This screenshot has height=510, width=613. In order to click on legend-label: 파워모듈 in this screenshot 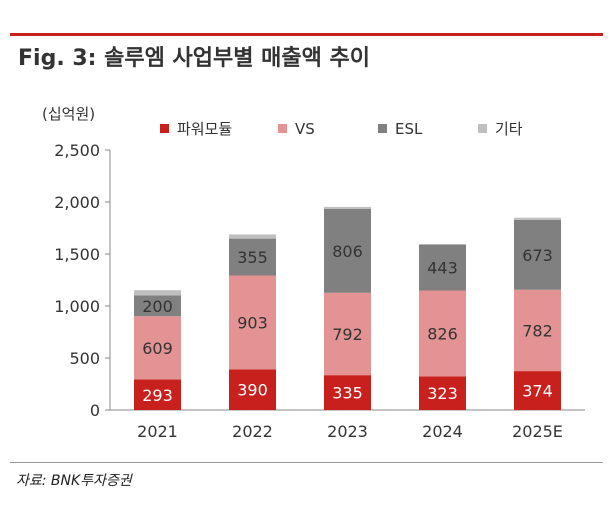, I will do `click(204, 129)`.